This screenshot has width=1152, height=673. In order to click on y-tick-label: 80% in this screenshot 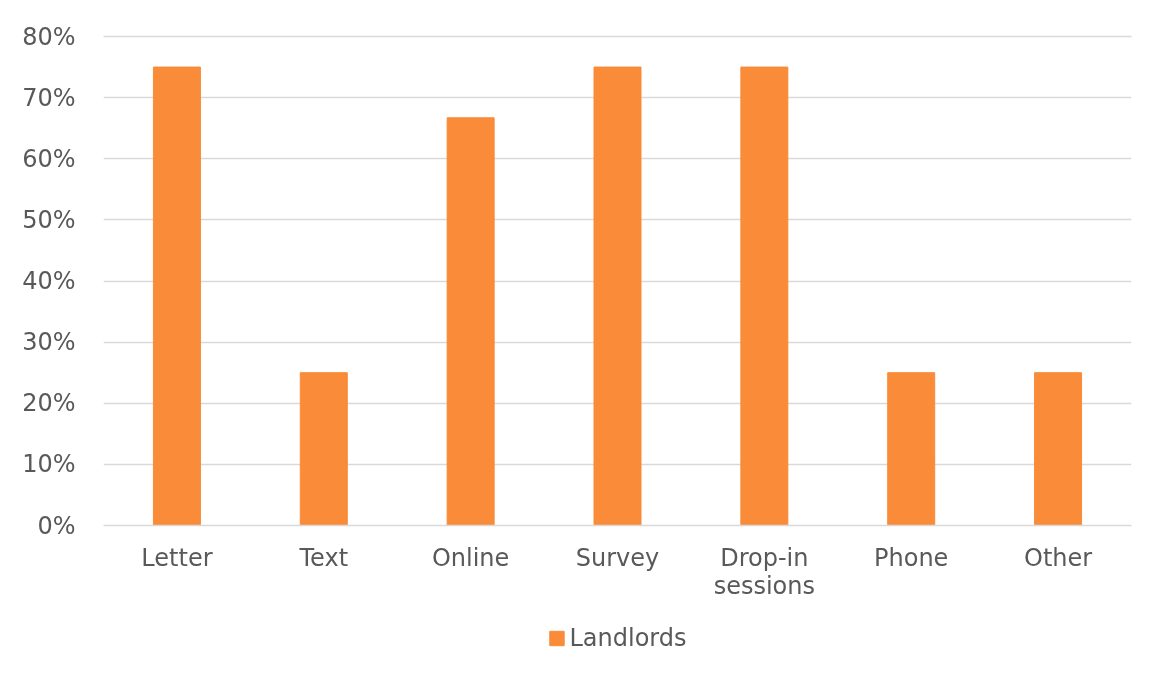, I will do `click(49, 36)`.